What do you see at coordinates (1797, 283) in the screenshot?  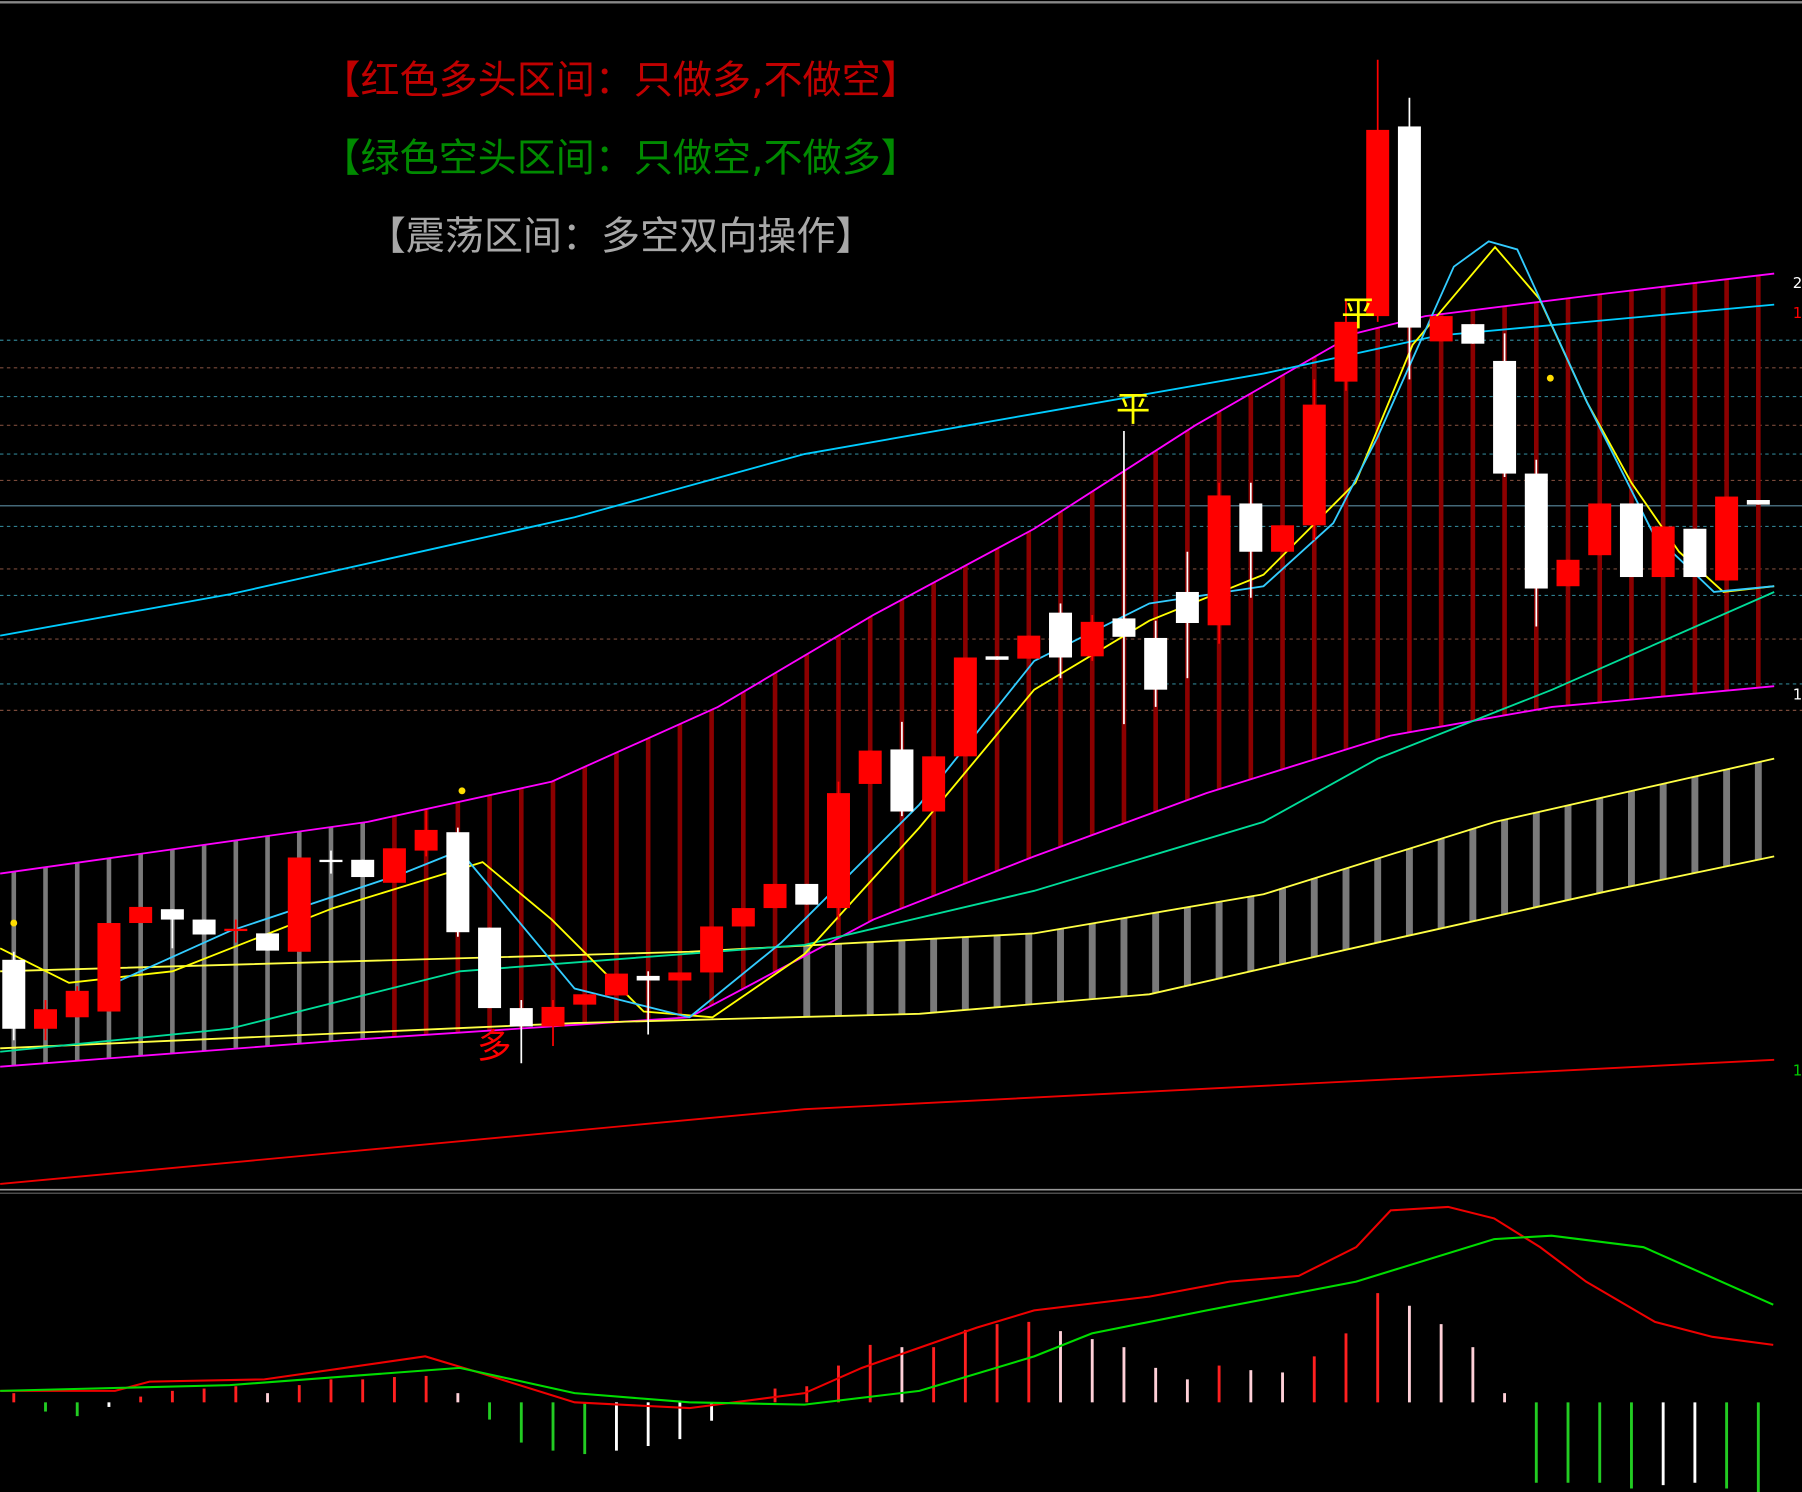 I see `axis-label: 2` at bounding box center [1797, 283].